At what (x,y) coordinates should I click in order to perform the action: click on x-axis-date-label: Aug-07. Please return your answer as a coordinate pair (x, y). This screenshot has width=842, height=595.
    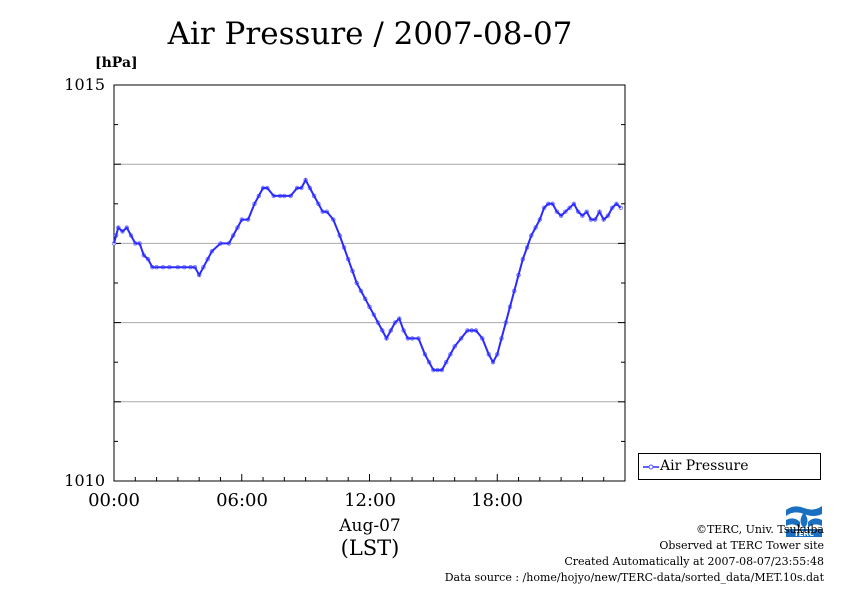
    Looking at the image, I should click on (370, 526).